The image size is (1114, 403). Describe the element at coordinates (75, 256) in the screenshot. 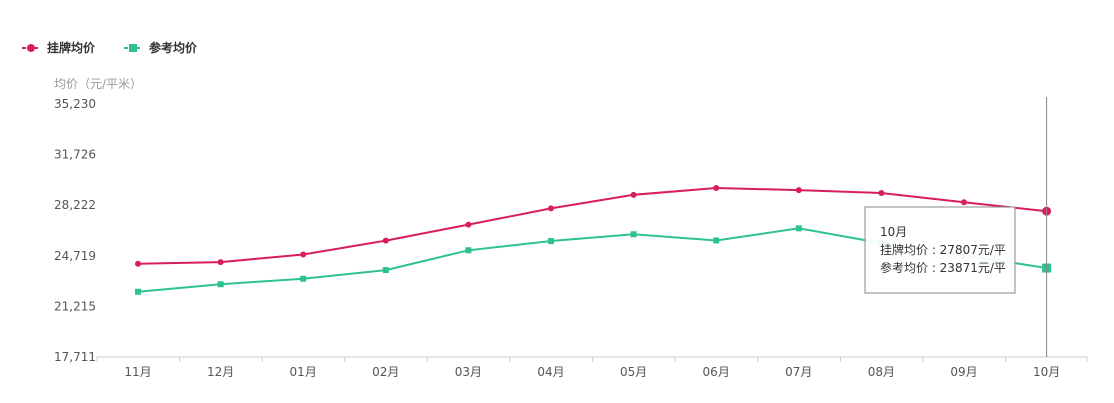

I see `y-tick-label: 24,719` at that location.